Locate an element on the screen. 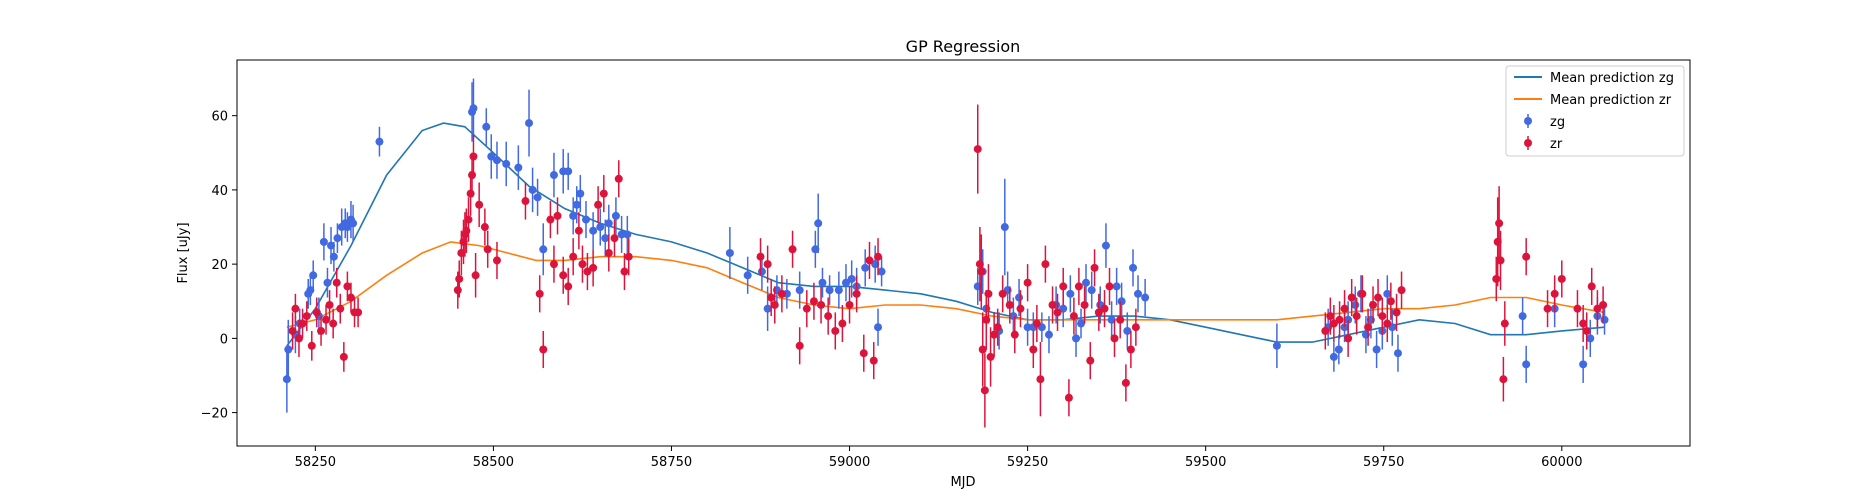 The width and height of the screenshot is (1875, 500). legend-label-zg: zg is located at coordinates (1557, 122).